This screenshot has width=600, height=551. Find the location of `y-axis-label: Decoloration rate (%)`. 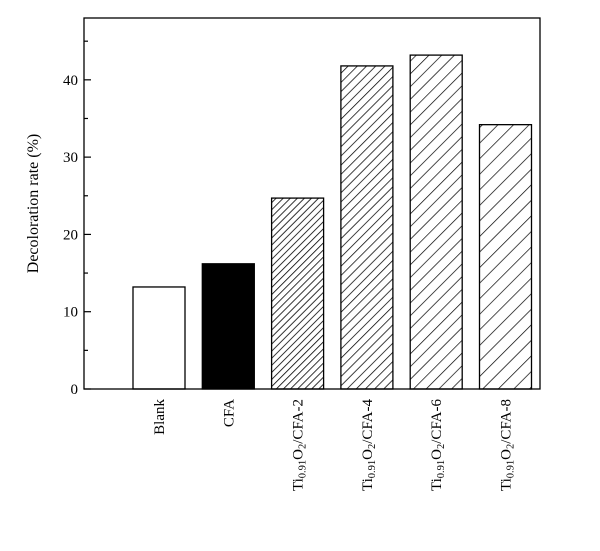

y-axis-label: Decoloration rate (%) is located at coordinates (33, 203).